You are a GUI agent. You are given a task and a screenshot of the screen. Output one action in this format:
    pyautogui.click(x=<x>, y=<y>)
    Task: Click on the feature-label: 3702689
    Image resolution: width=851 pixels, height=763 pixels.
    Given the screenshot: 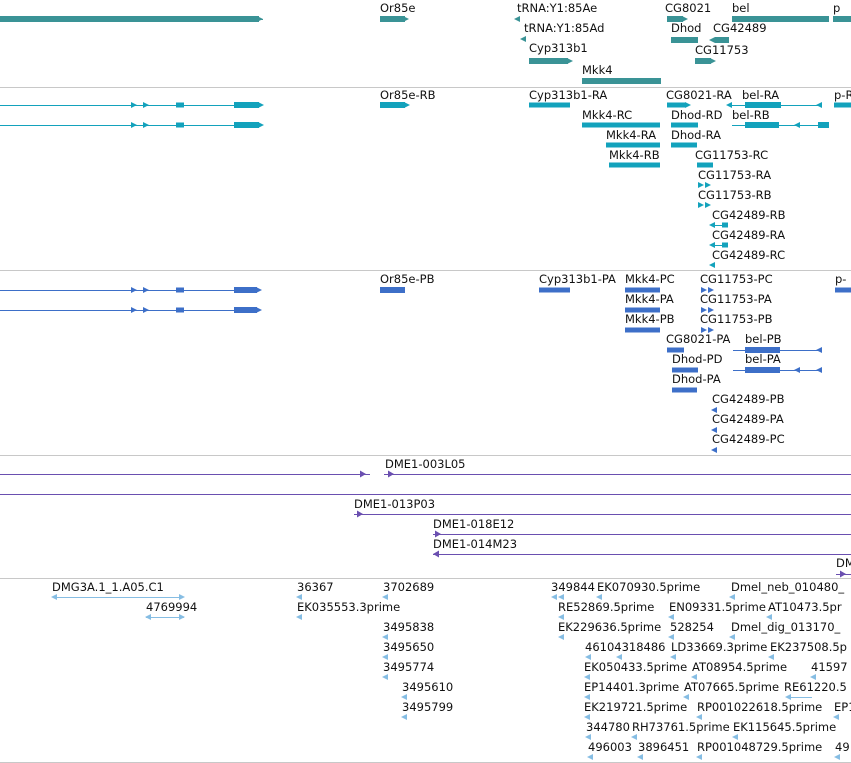 What is the action you would take?
    pyautogui.click(x=409, y=587)
    